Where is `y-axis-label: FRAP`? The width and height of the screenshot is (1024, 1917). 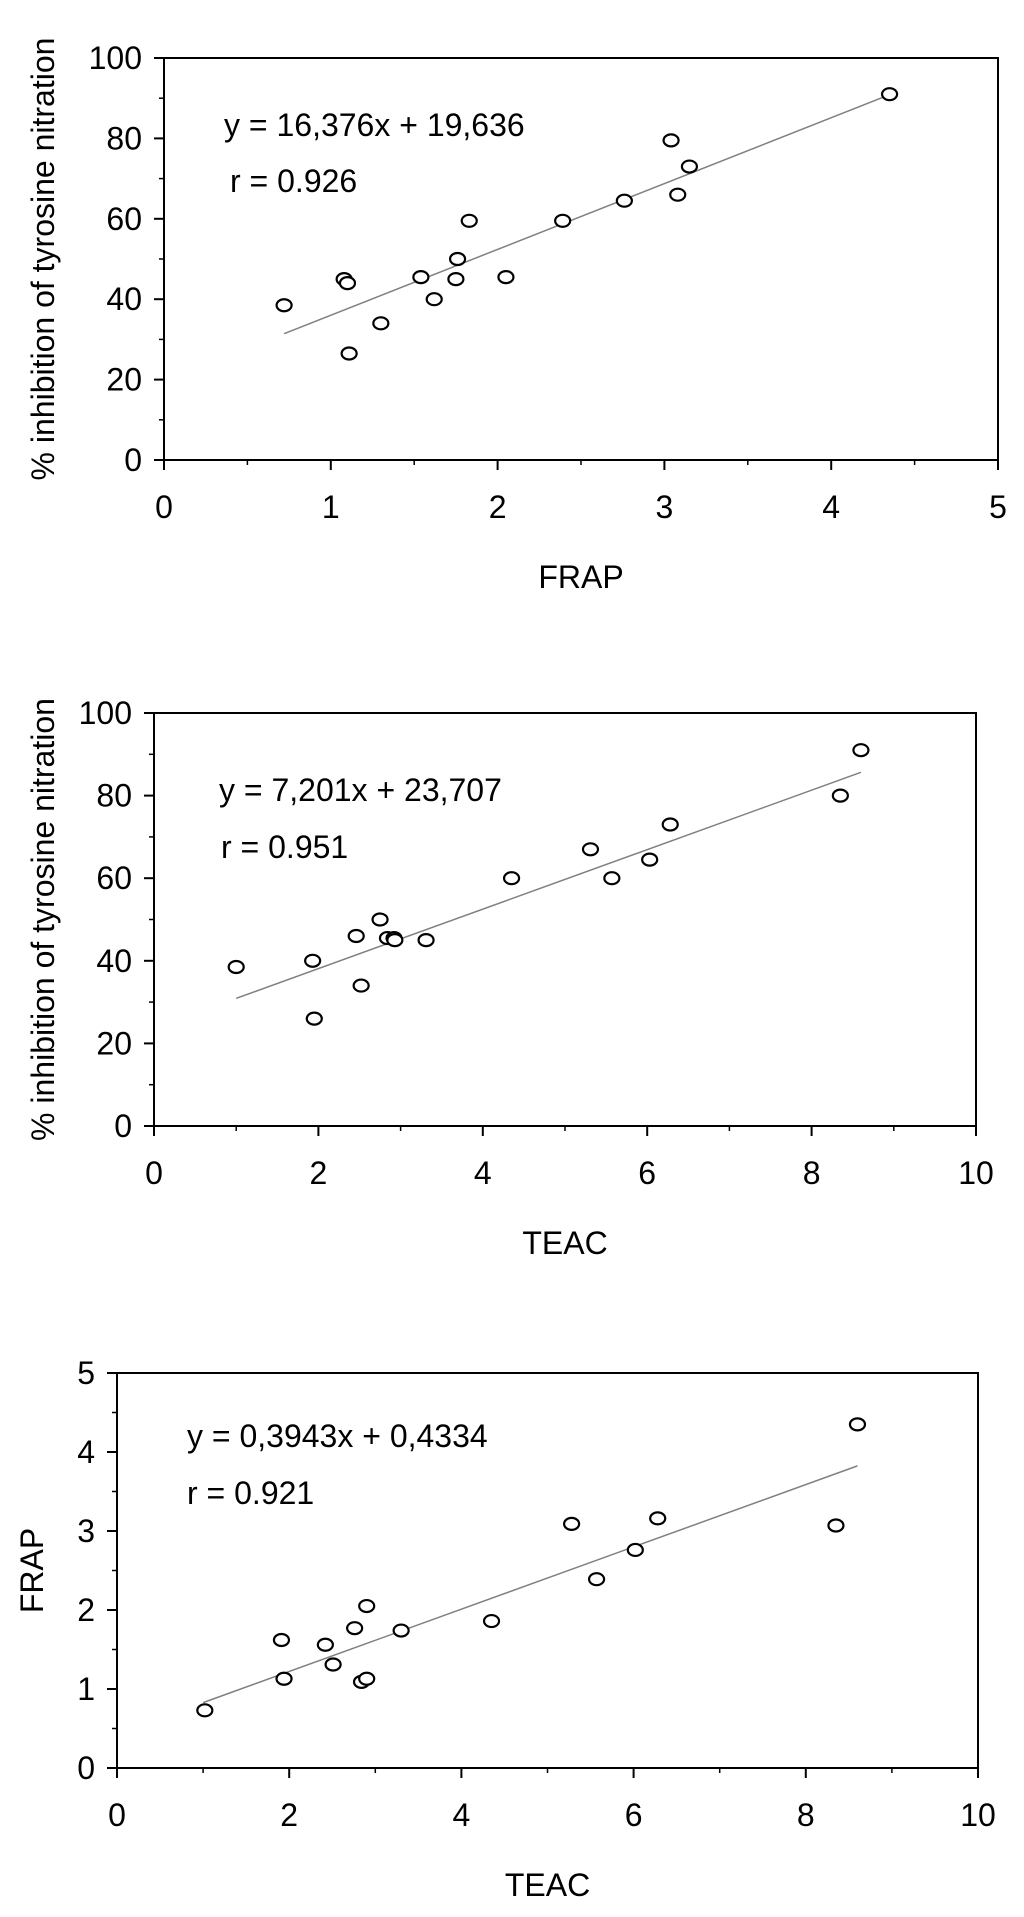
y-axis-label: FRAP is located at coordinates (32, 1570).